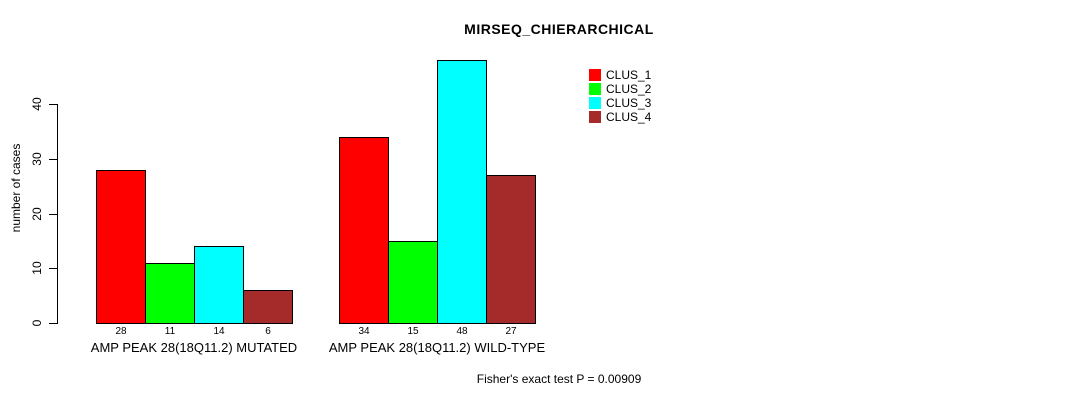  What do you see at coordinates (219, 331) in the screenshot?
I see `bar-value-label: 14` at bounding box center [219, 331].